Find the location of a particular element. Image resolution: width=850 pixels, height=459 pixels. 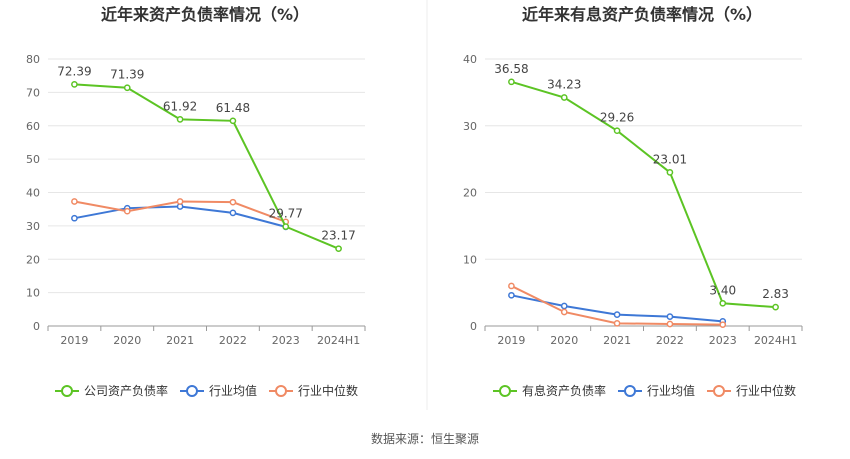

data-source-note: 数据来源：恒生聚源 is located at coordinates (424, 439).